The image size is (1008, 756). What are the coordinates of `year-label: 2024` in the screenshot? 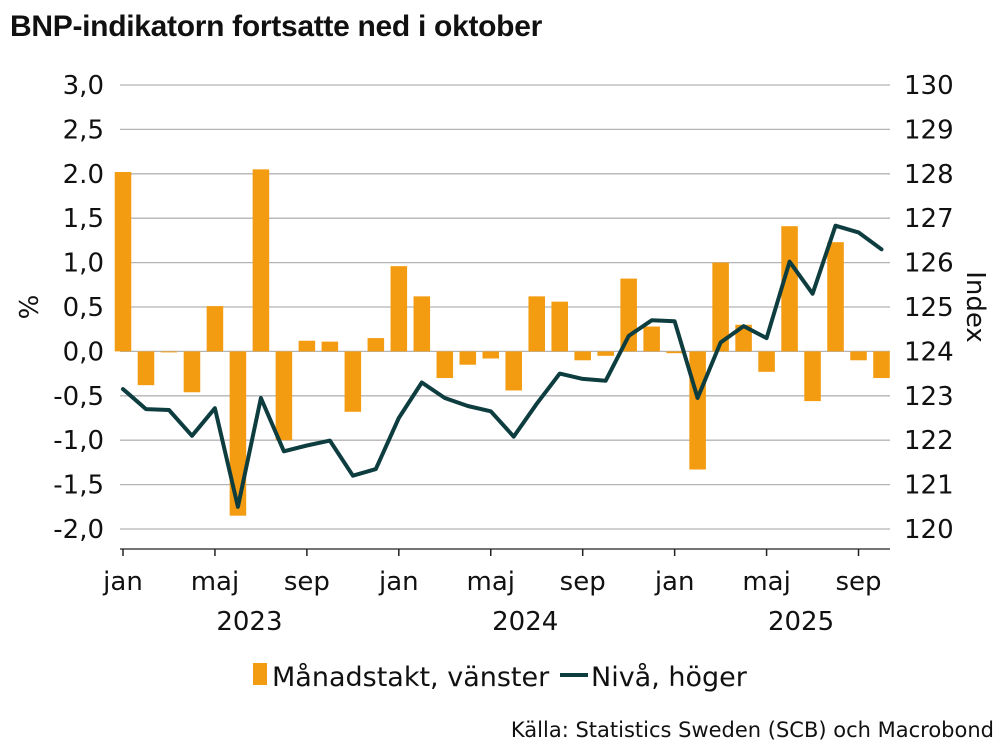 It's located at (525, 622).